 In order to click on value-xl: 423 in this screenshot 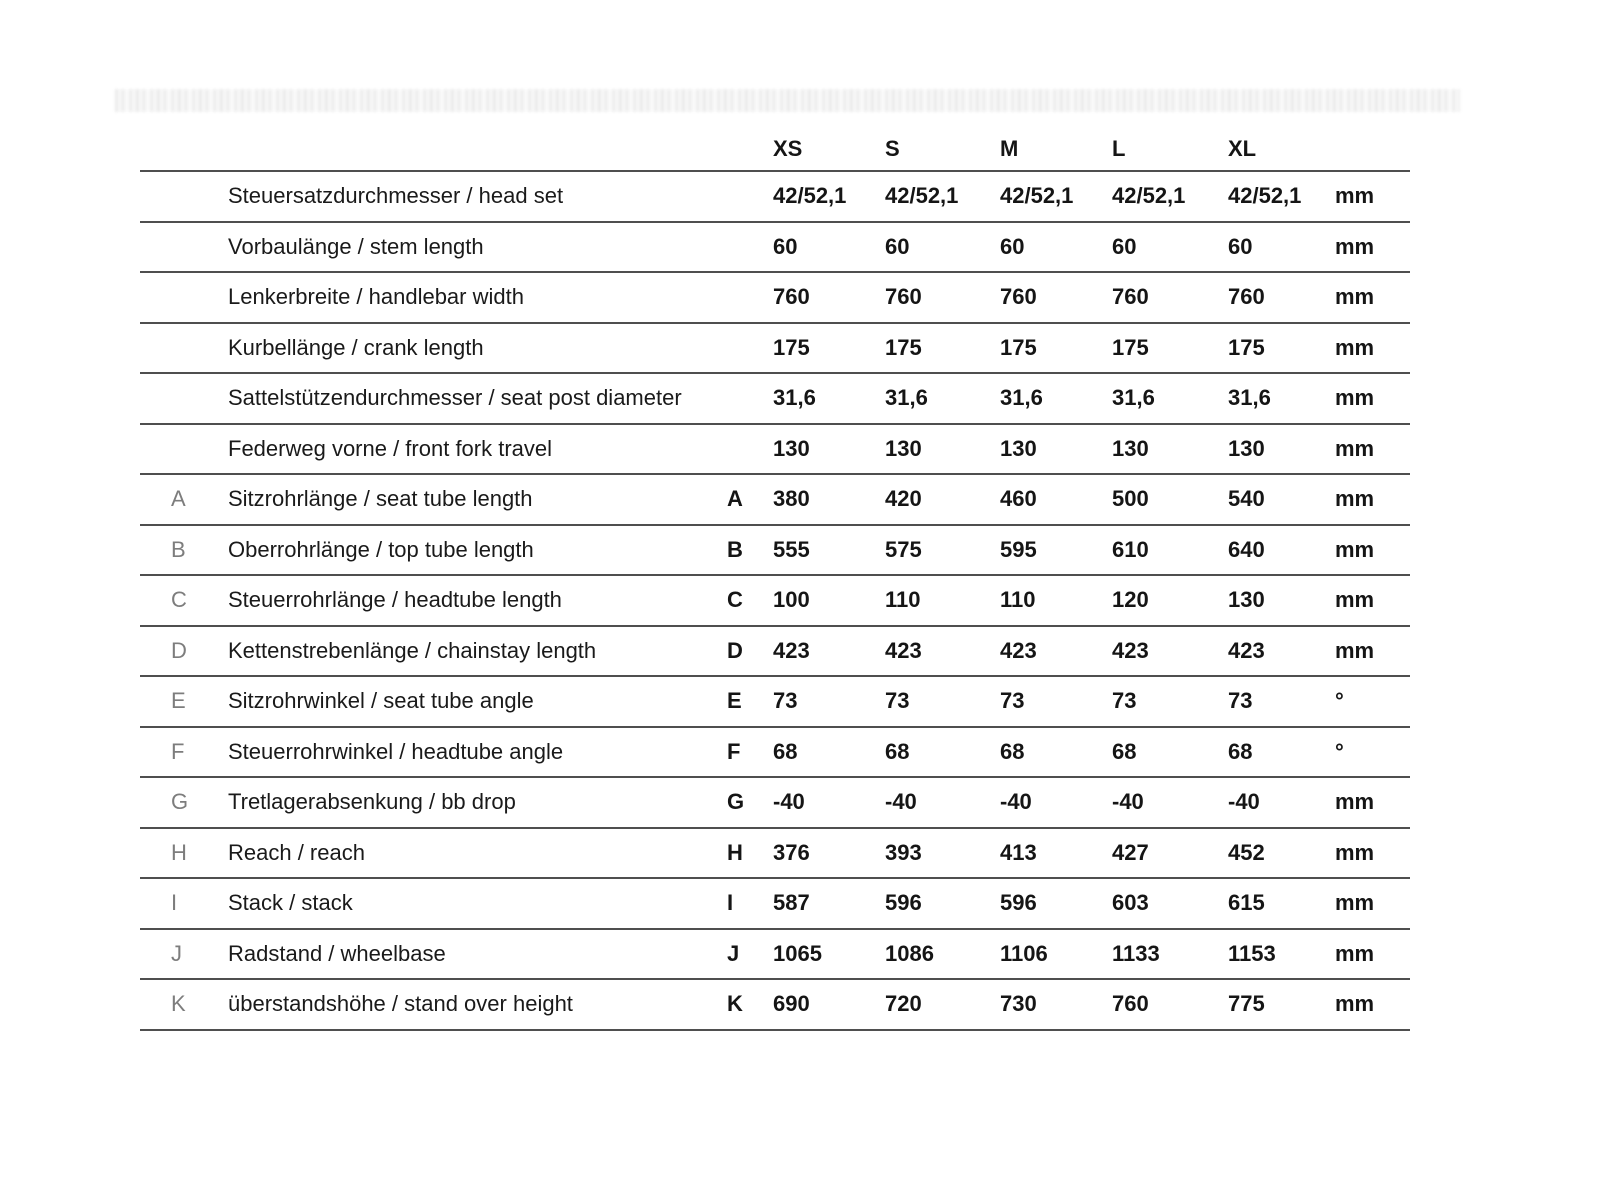, I will do `click(1246, 650)`.